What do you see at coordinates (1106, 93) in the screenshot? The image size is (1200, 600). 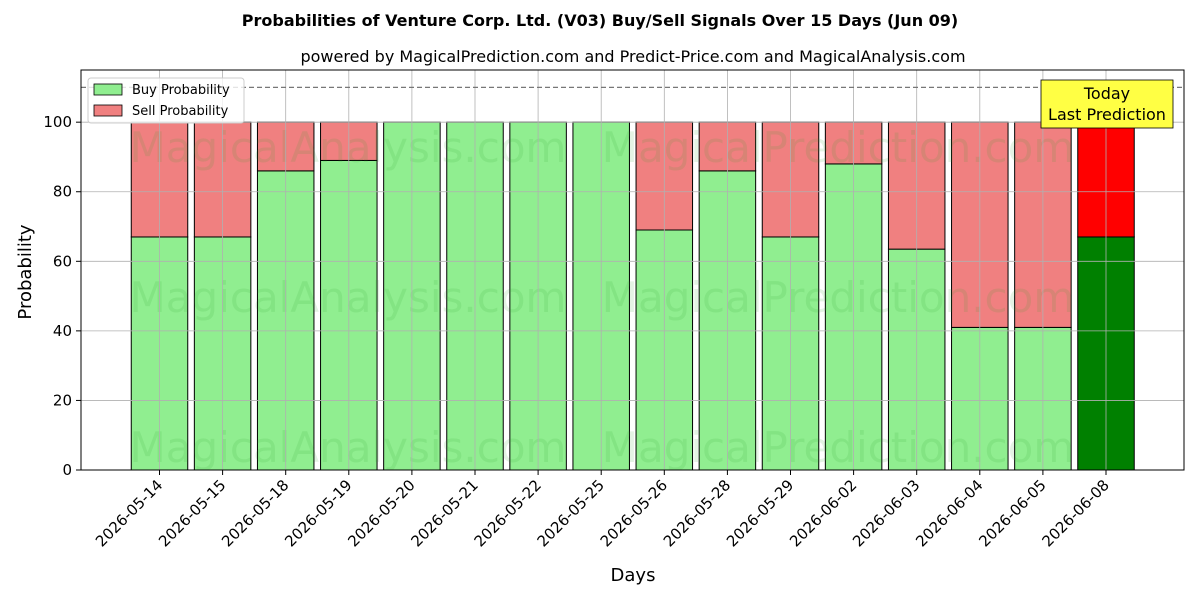 I see `today-annotation-line1: Today` at bounding box center [1106, 93].